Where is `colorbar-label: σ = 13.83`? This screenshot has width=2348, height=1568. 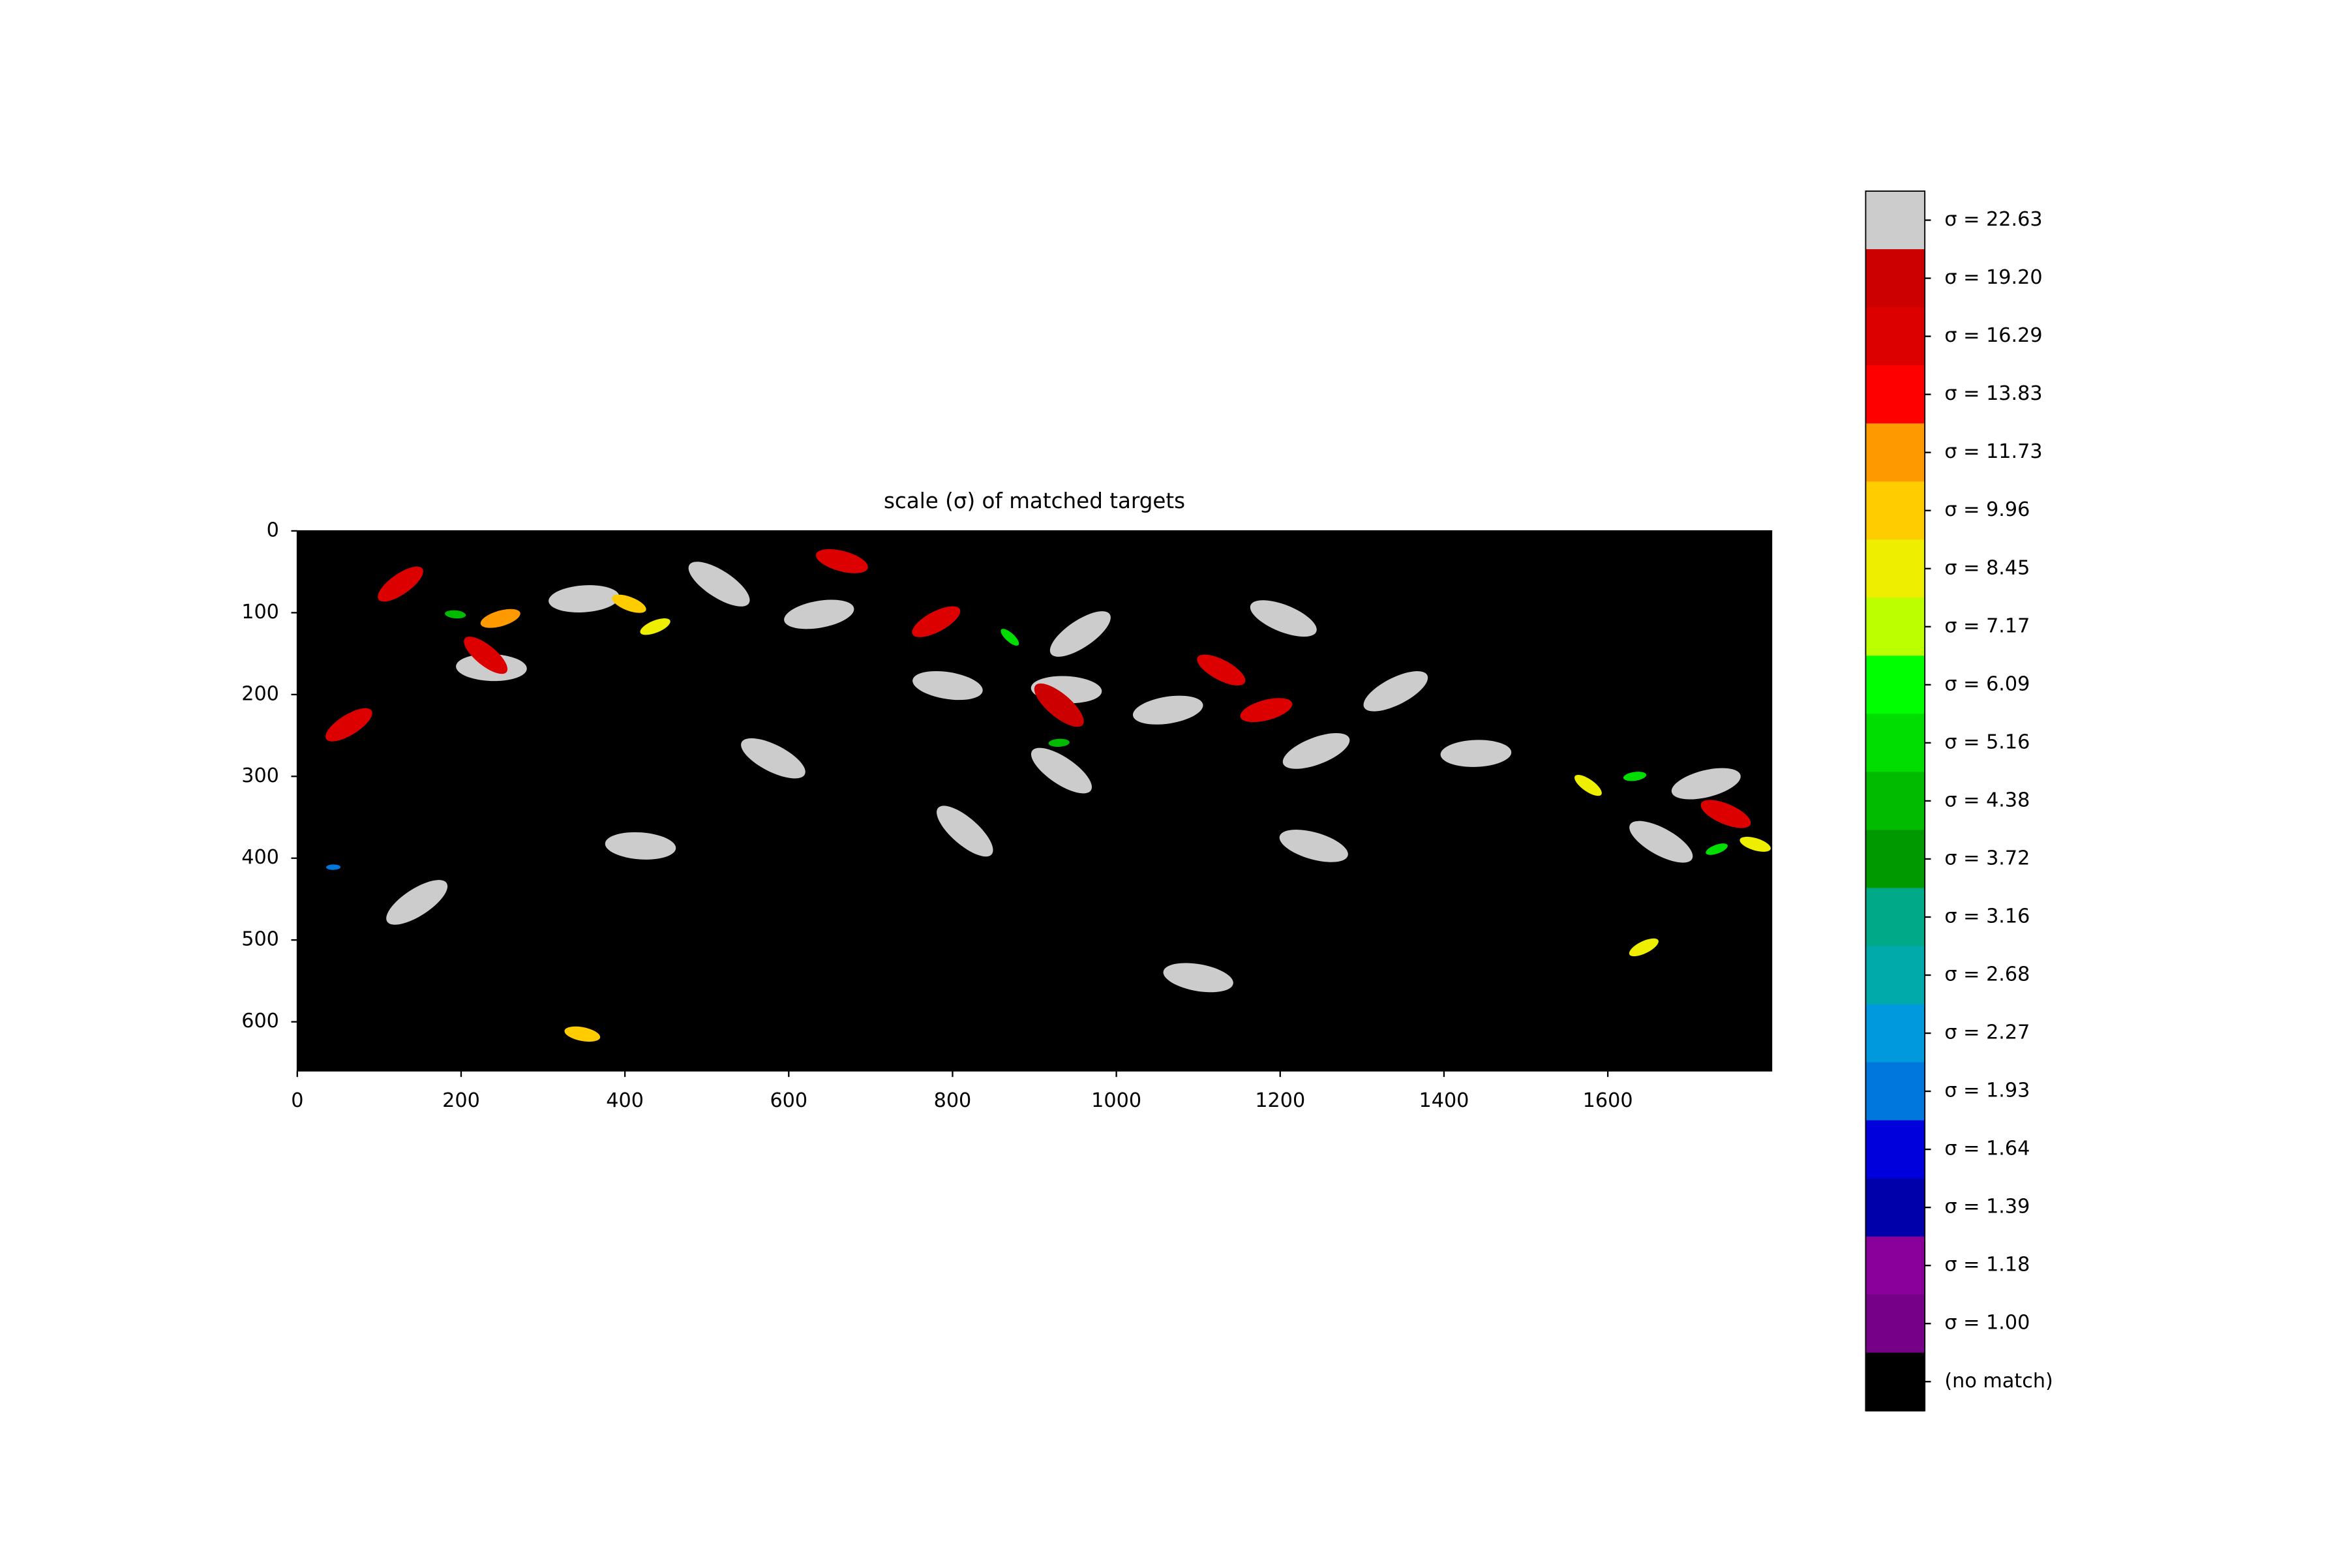
colorbar-label: σ = 13.83 is located at coordinates (1993, 393).